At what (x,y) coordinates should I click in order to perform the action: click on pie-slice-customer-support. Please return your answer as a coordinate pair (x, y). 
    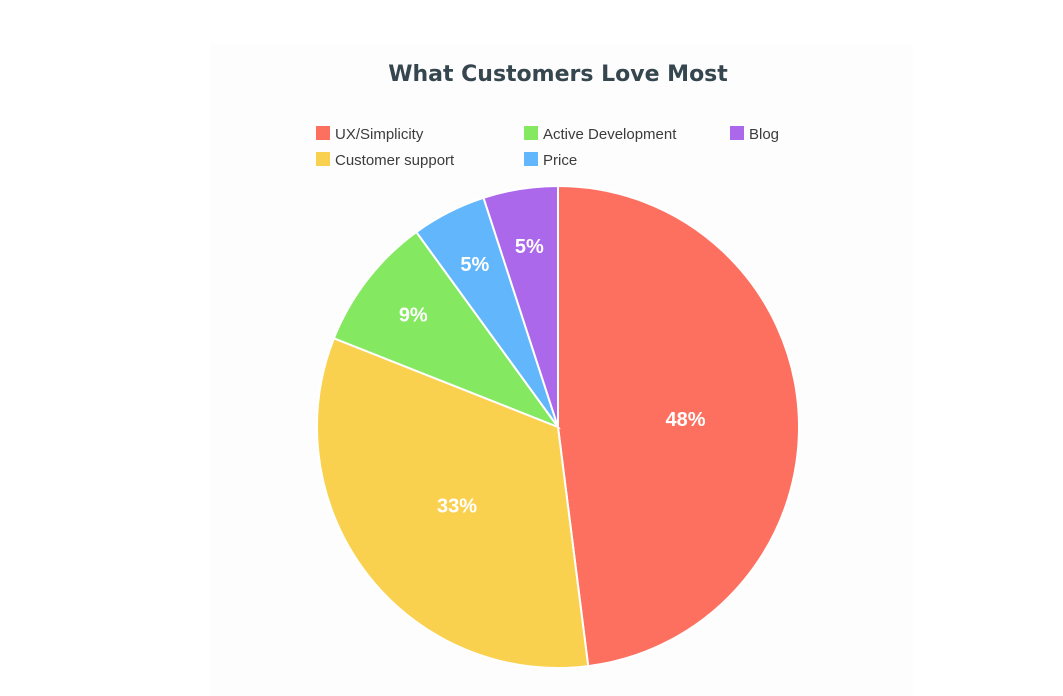
    Looking at the image, I should click on (453, 502).